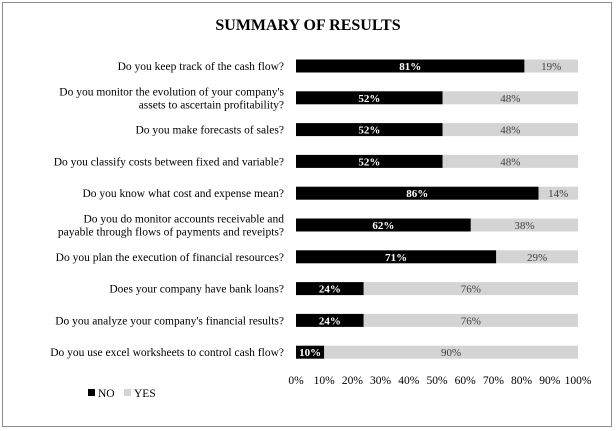  Describe the element at coordinates (106, 394) in the screenshot. I see `legend-label-no: NO` at that location.